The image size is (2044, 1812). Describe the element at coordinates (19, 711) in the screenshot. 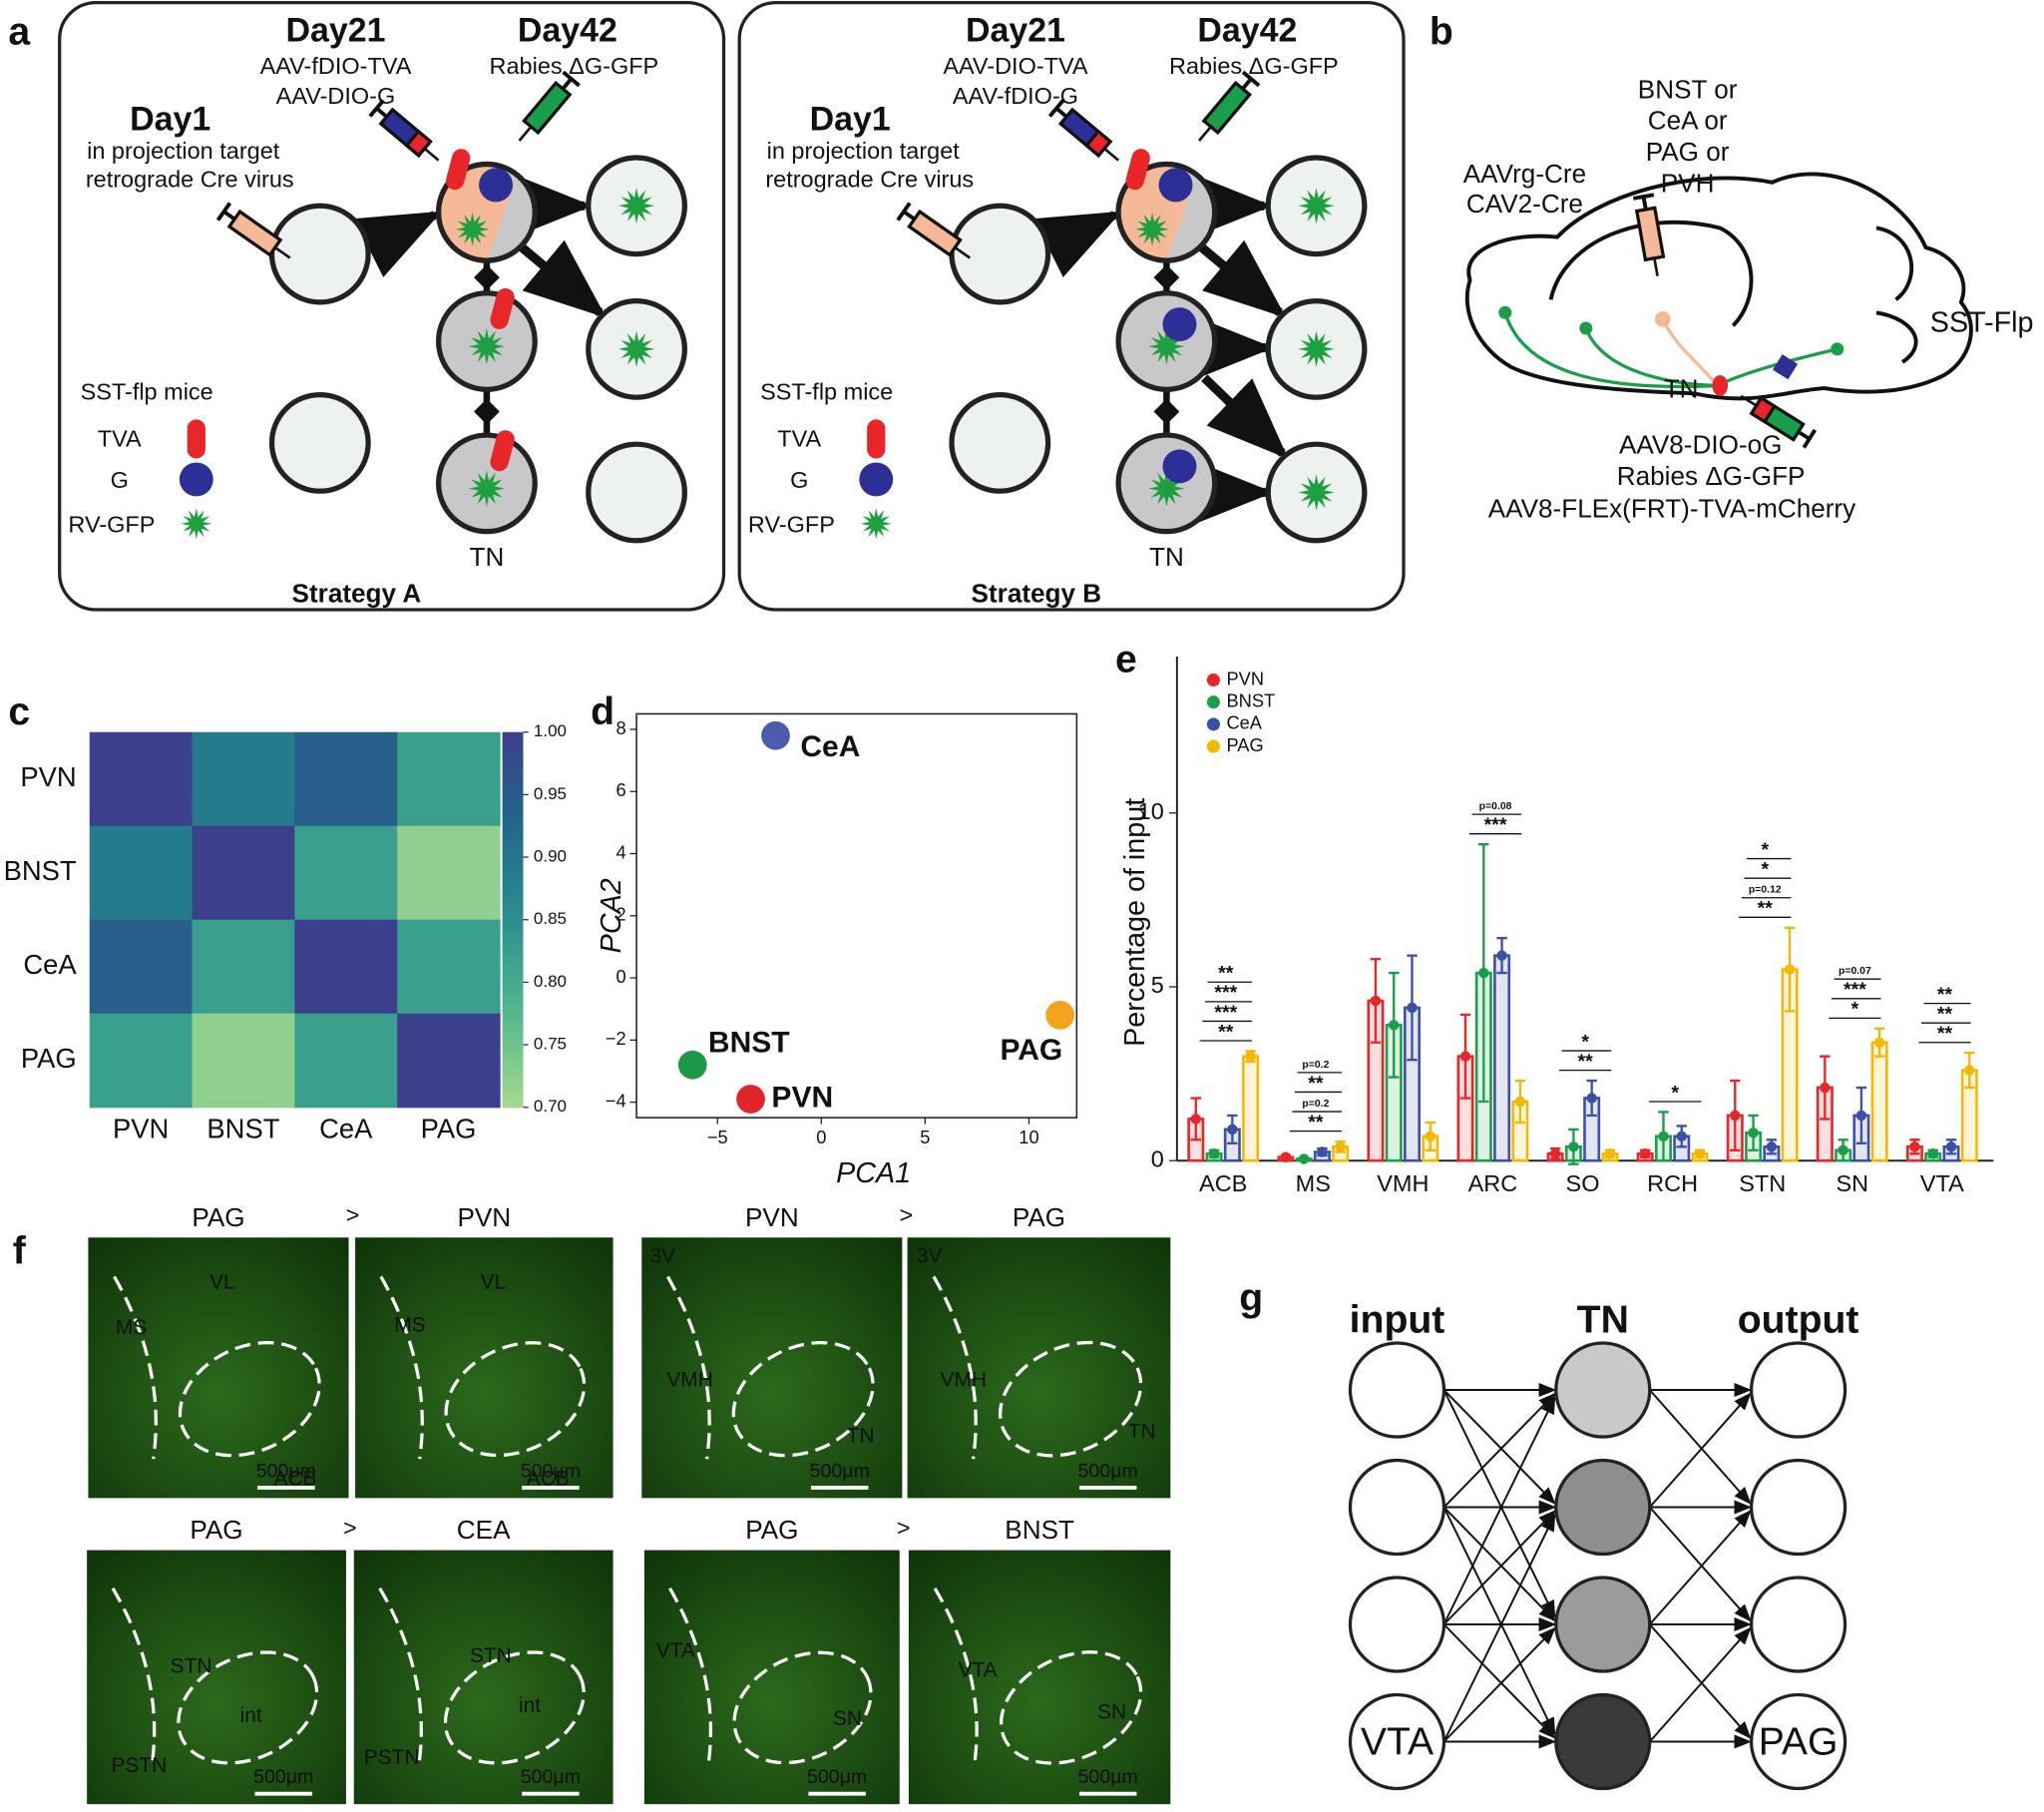

I see `panel-label: c` at that location.